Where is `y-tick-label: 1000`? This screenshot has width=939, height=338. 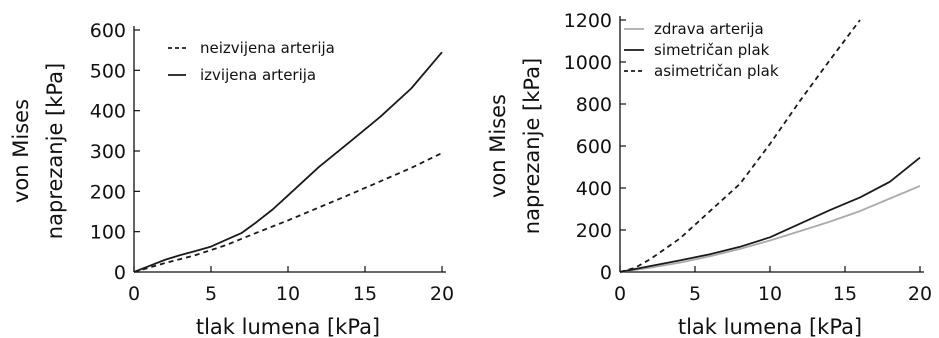 y-tick-label: 1000 is located at coordinates (588, 63).